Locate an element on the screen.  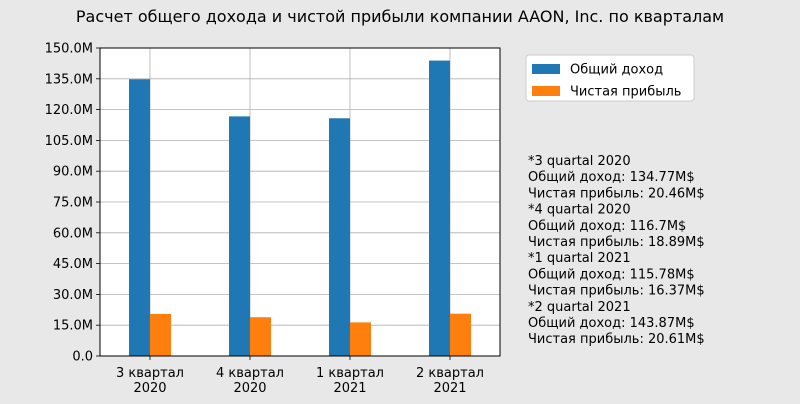
y-tick-label: 75.0M is located at coordinates (73, 203).